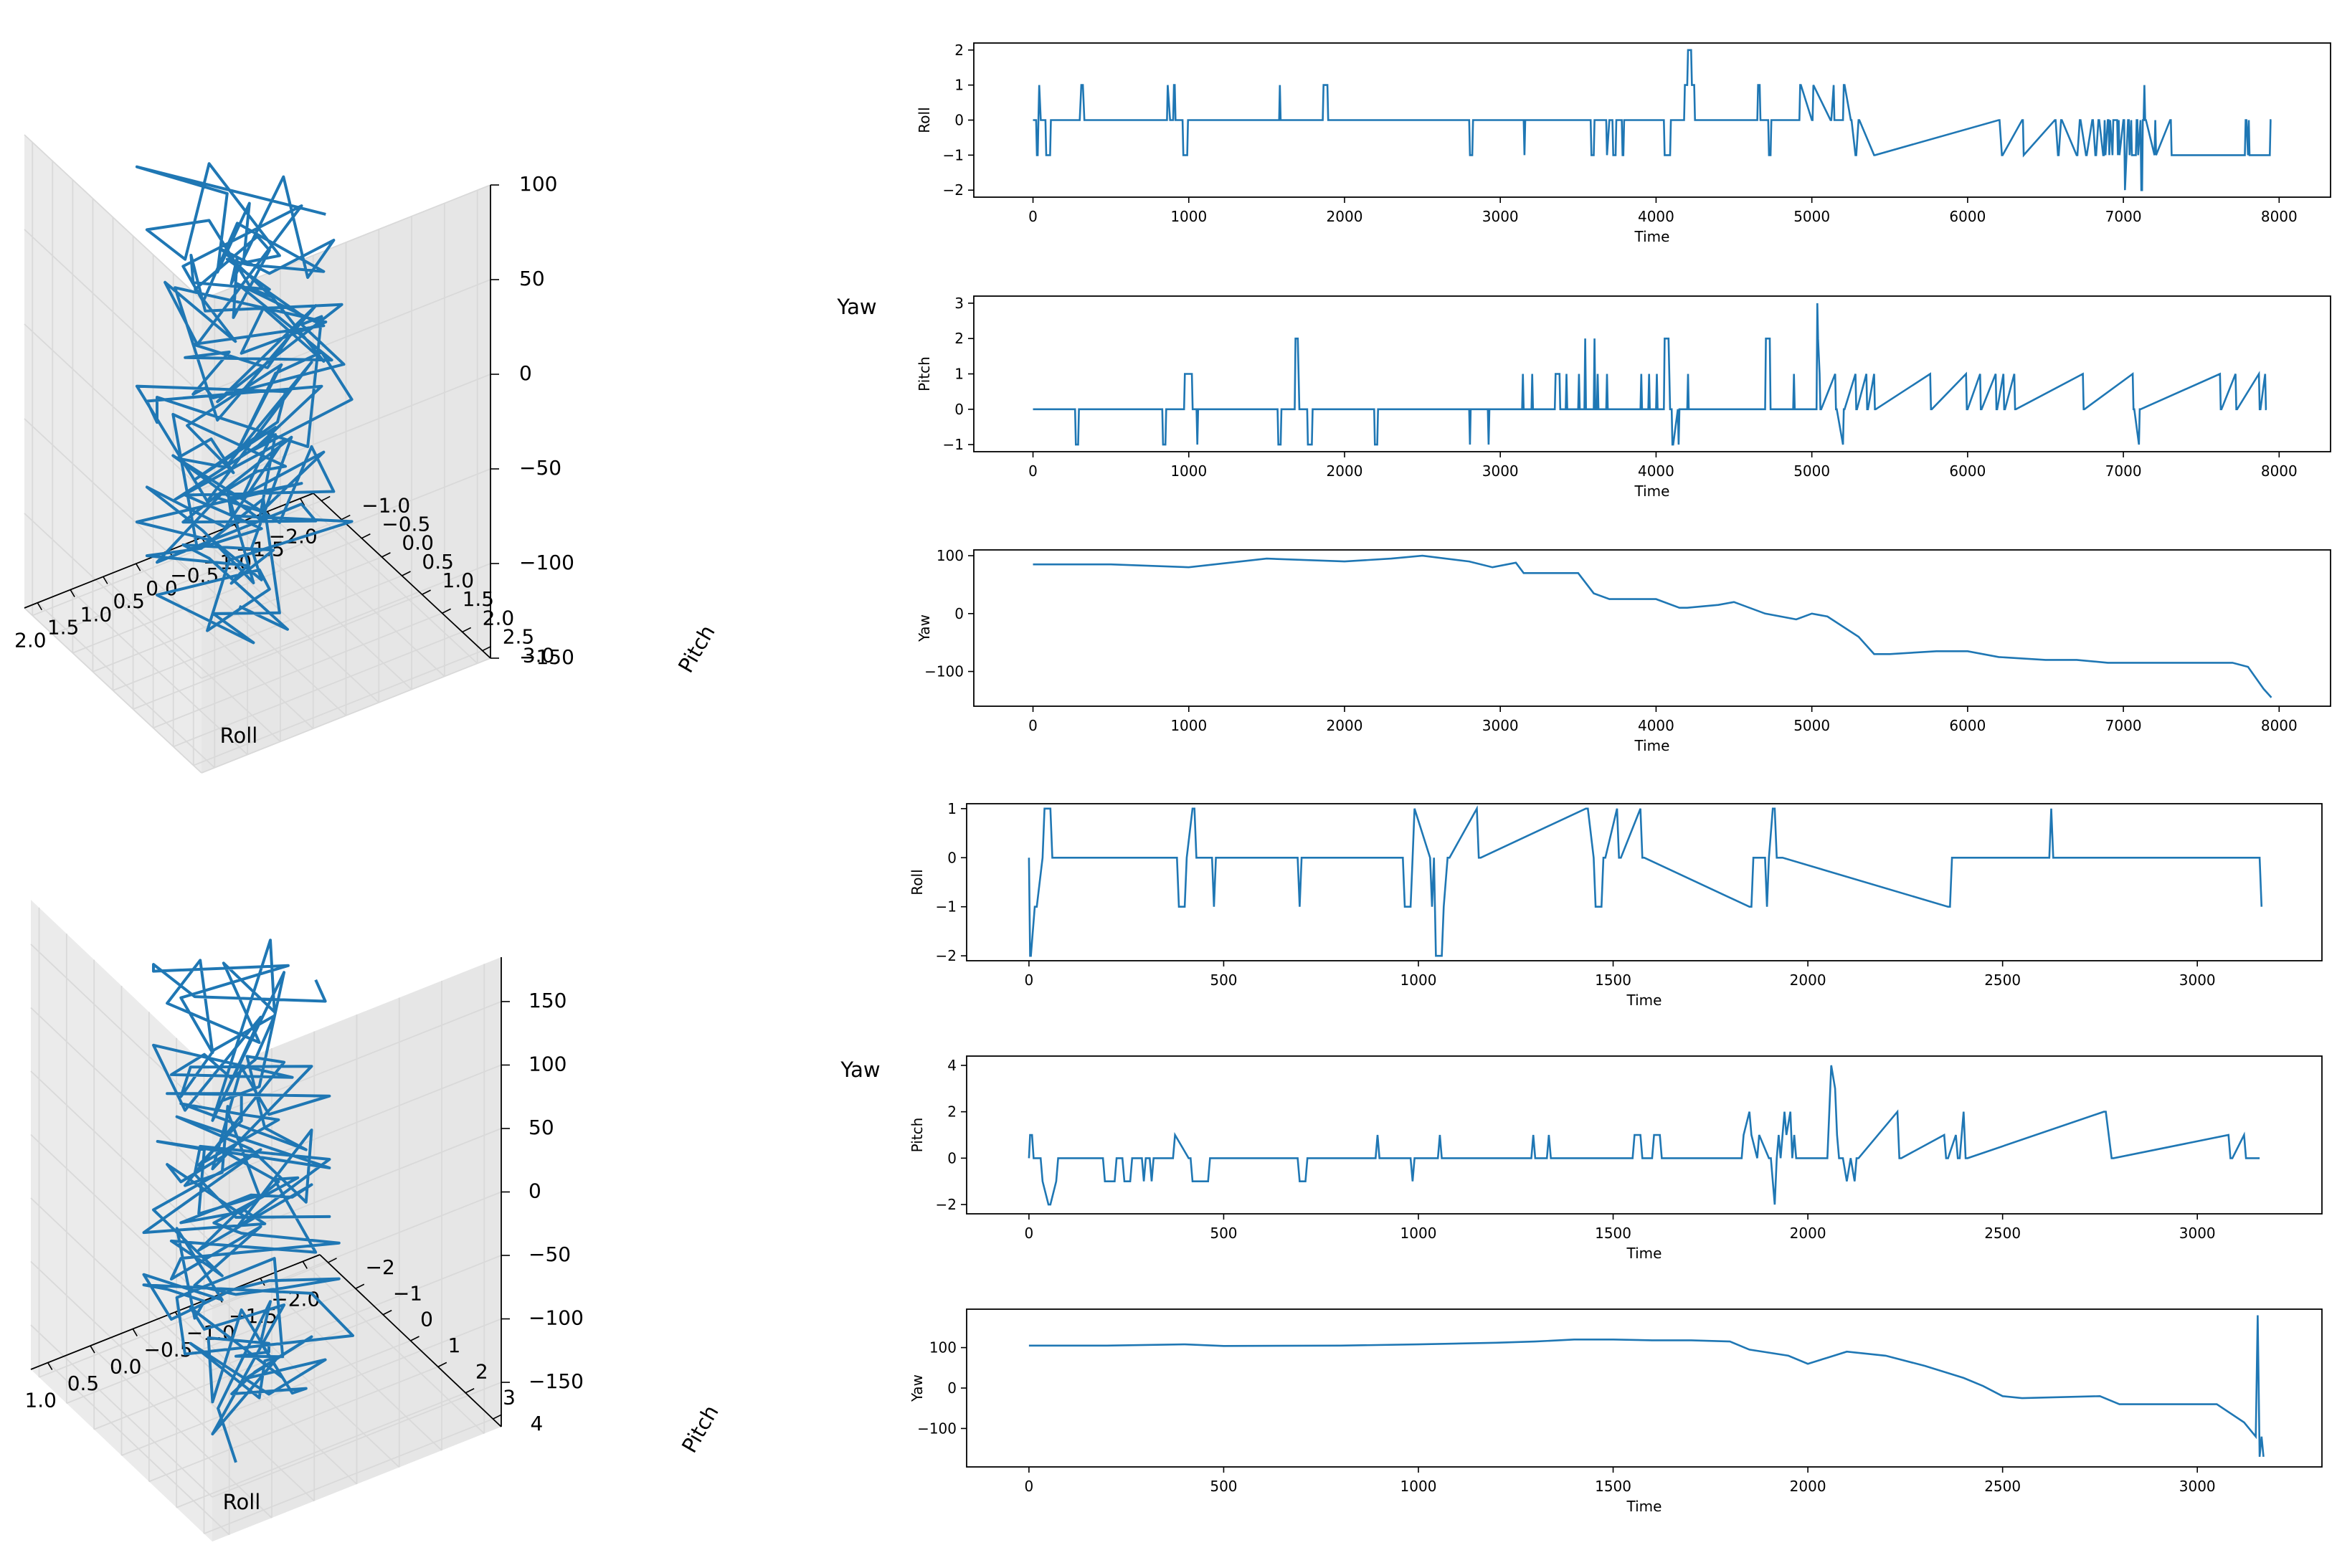 This screenshot has width=2337, height=1568. I want to click on y-tick-label: 100, so click(950, 555).